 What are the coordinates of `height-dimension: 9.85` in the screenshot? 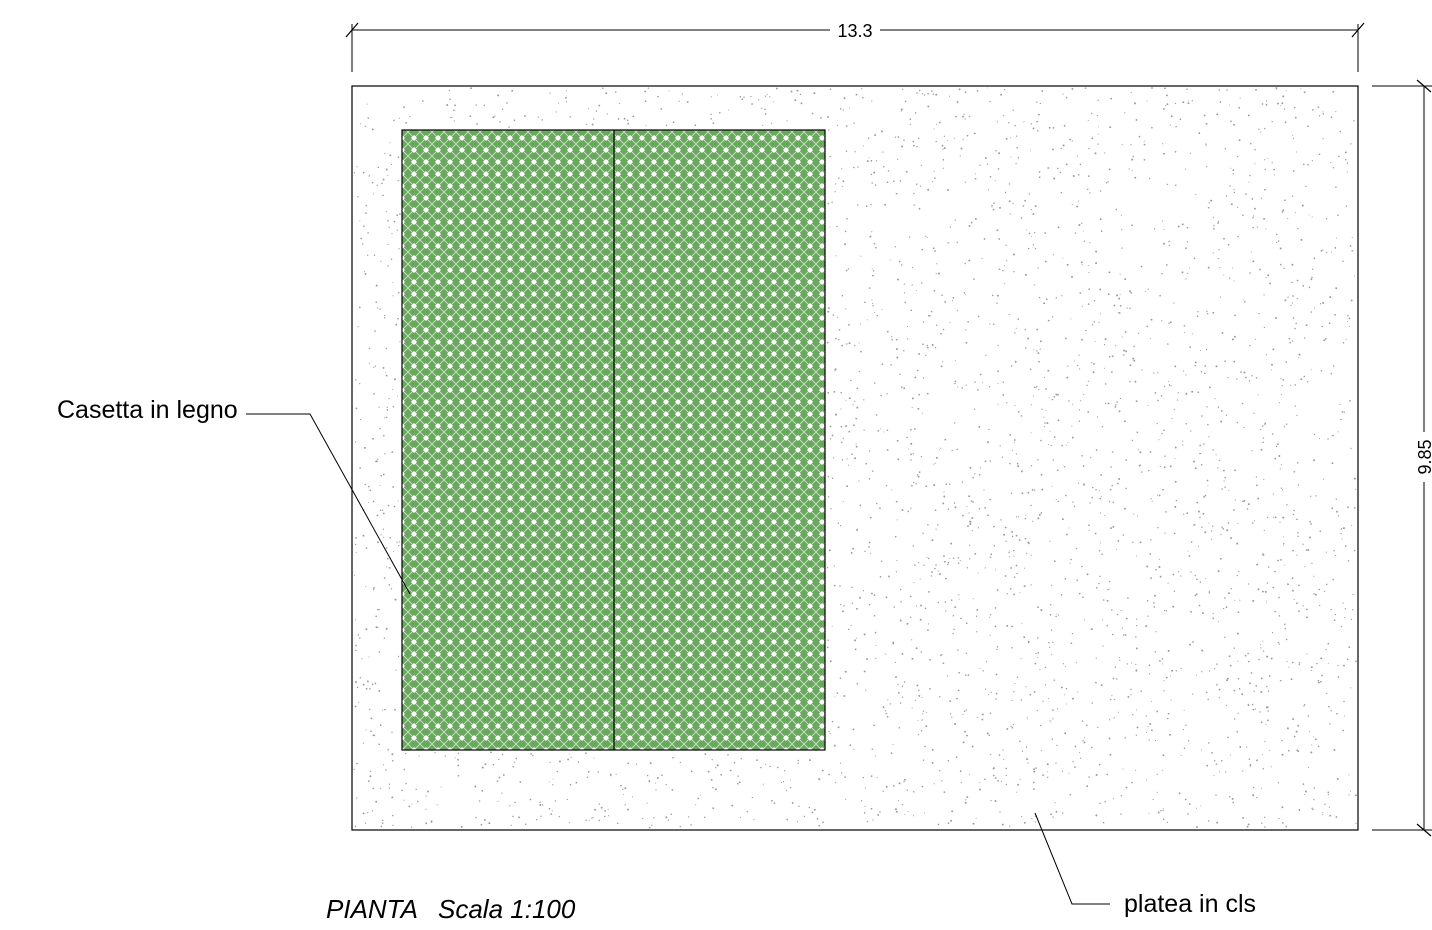 It's located at (1402, 458).